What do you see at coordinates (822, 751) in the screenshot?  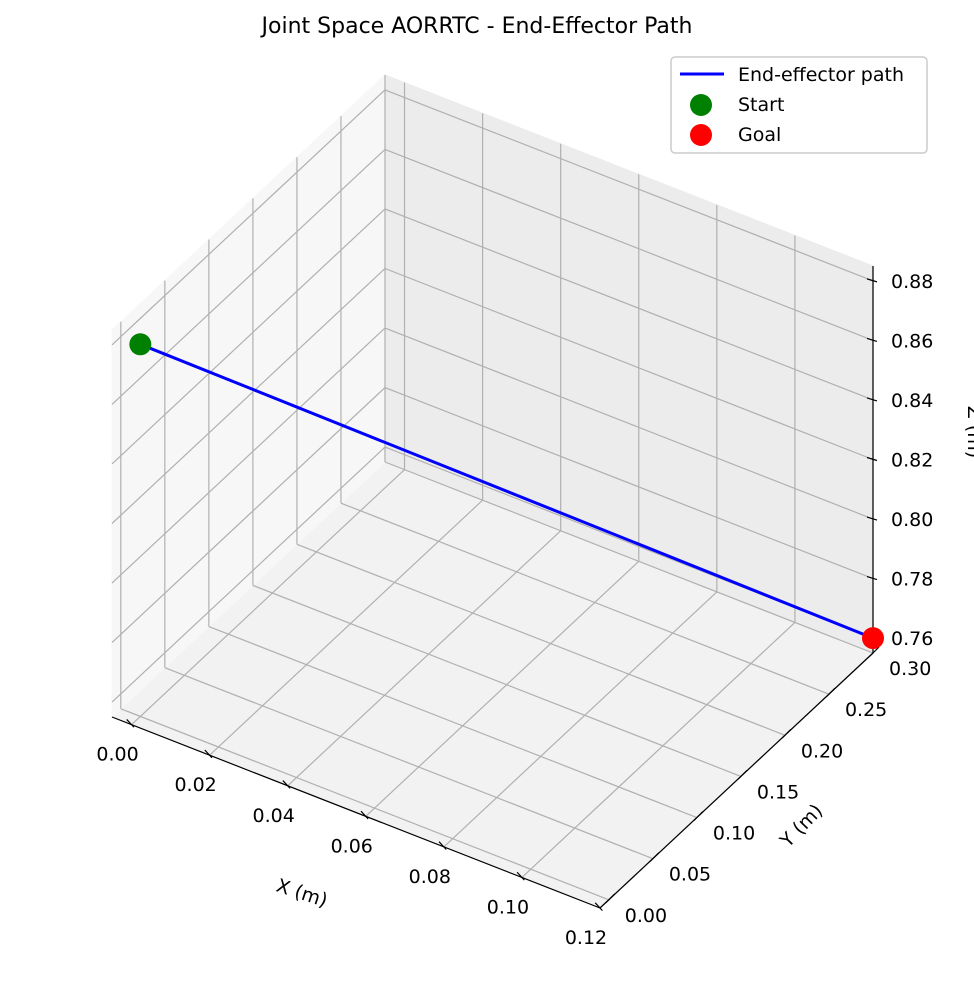 I see `y-tick-label: 0.20` at bounding box center [822, 751].